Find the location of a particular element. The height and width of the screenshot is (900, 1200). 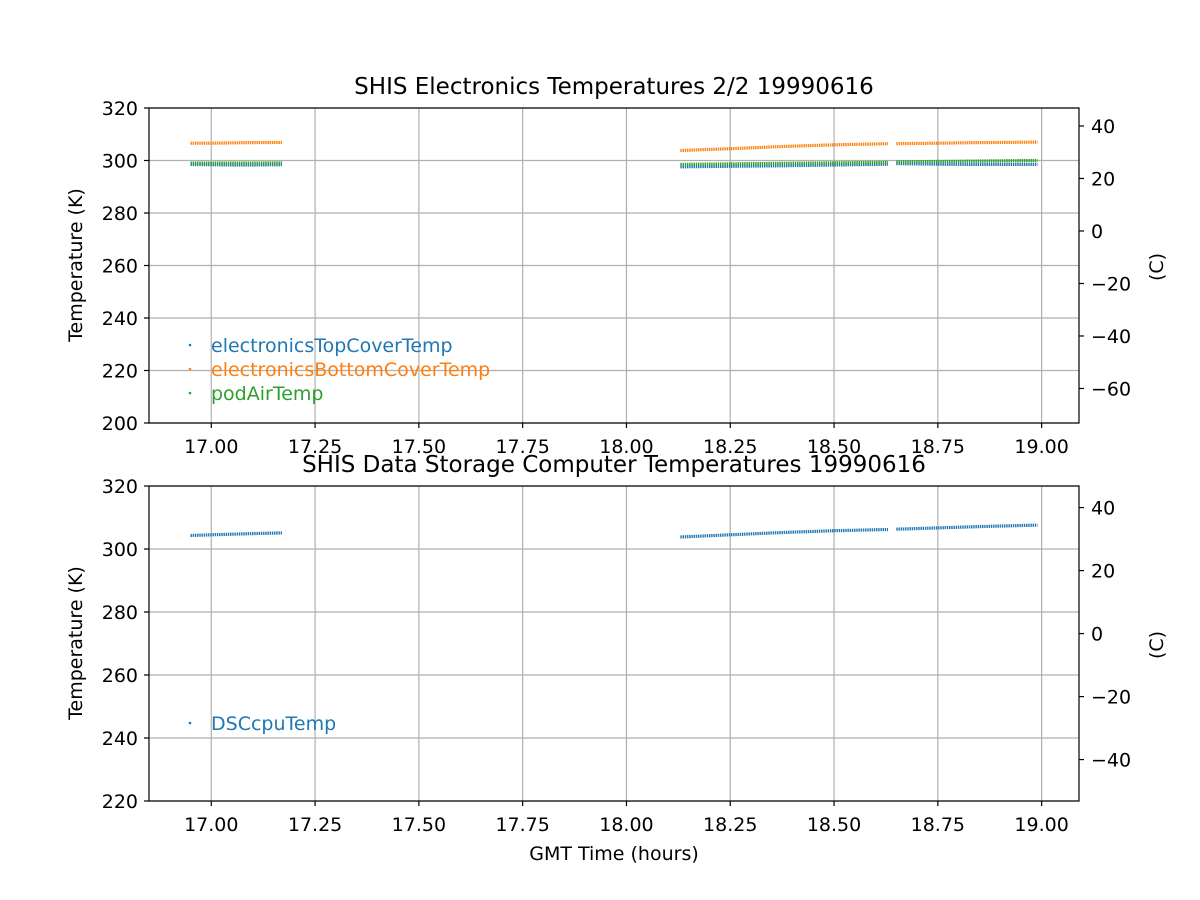

series-DSCcpuTemp is located at coordinates (614, 531).